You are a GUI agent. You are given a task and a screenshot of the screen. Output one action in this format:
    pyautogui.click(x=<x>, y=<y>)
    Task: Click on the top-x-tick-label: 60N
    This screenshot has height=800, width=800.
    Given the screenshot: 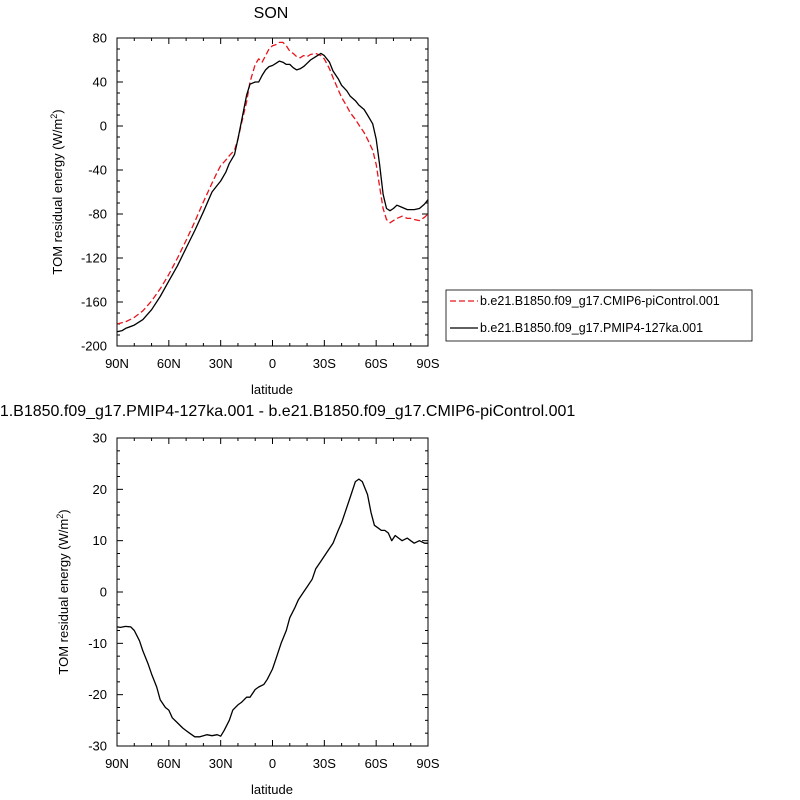 What is the action you would take?
    pyautogui.click(x=169, y=363)
    